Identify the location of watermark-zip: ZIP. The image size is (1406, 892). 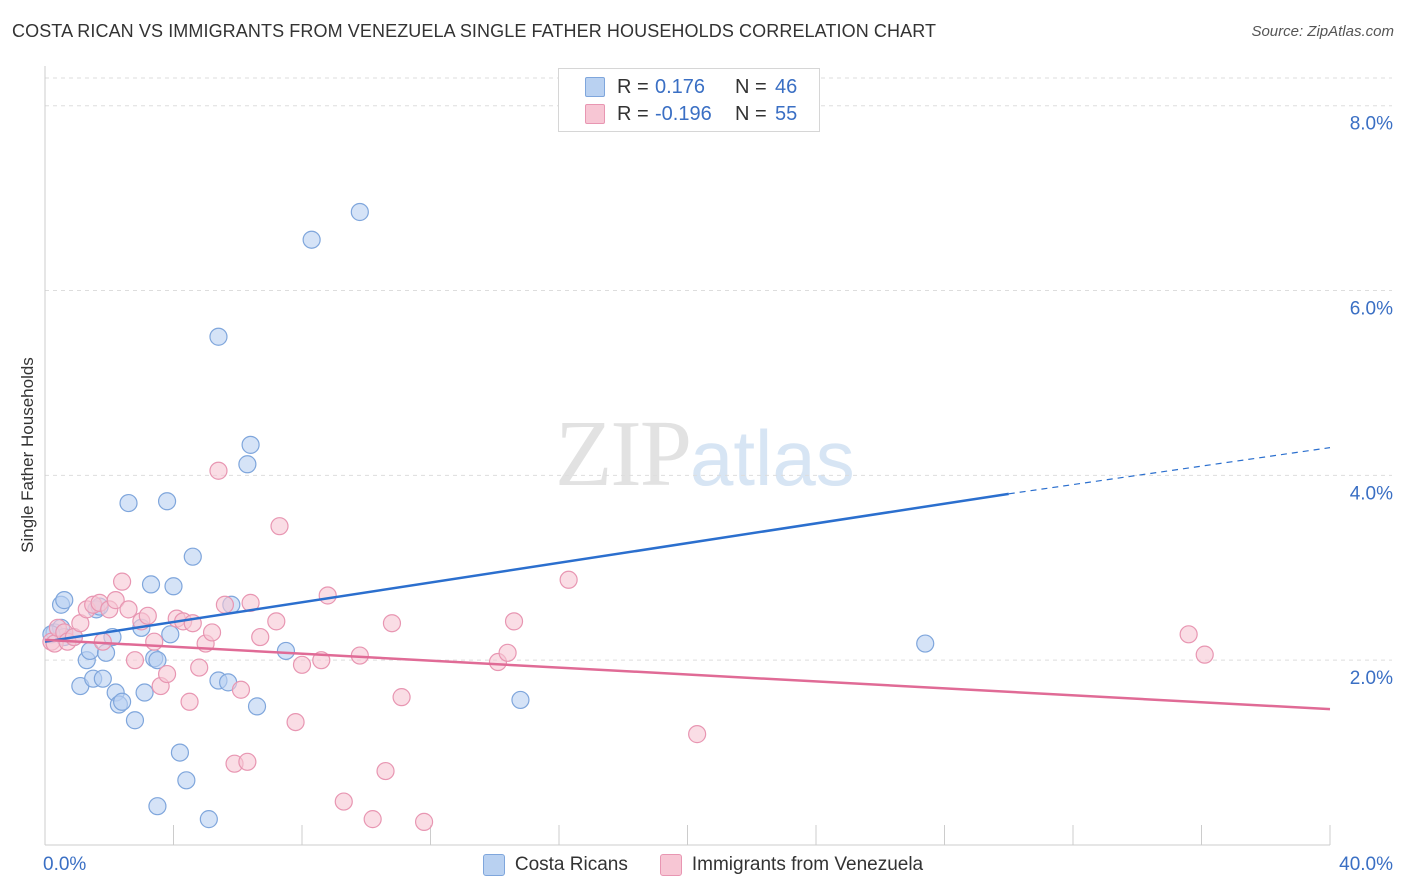
(623, 454).